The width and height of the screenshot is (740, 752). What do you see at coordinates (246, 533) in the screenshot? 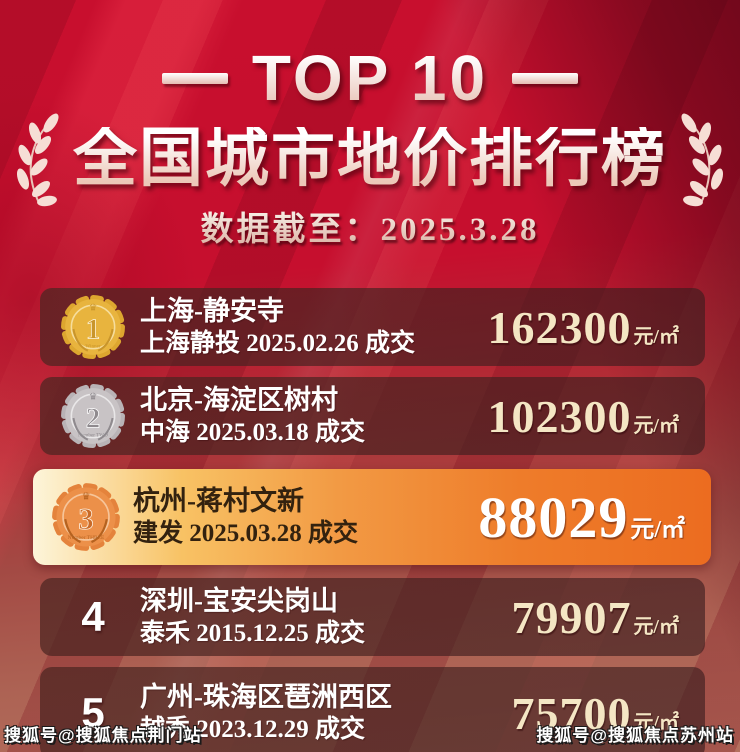
I see `deal-info: 建发 2025.03.28 成交` at bounding box center [246, 533].